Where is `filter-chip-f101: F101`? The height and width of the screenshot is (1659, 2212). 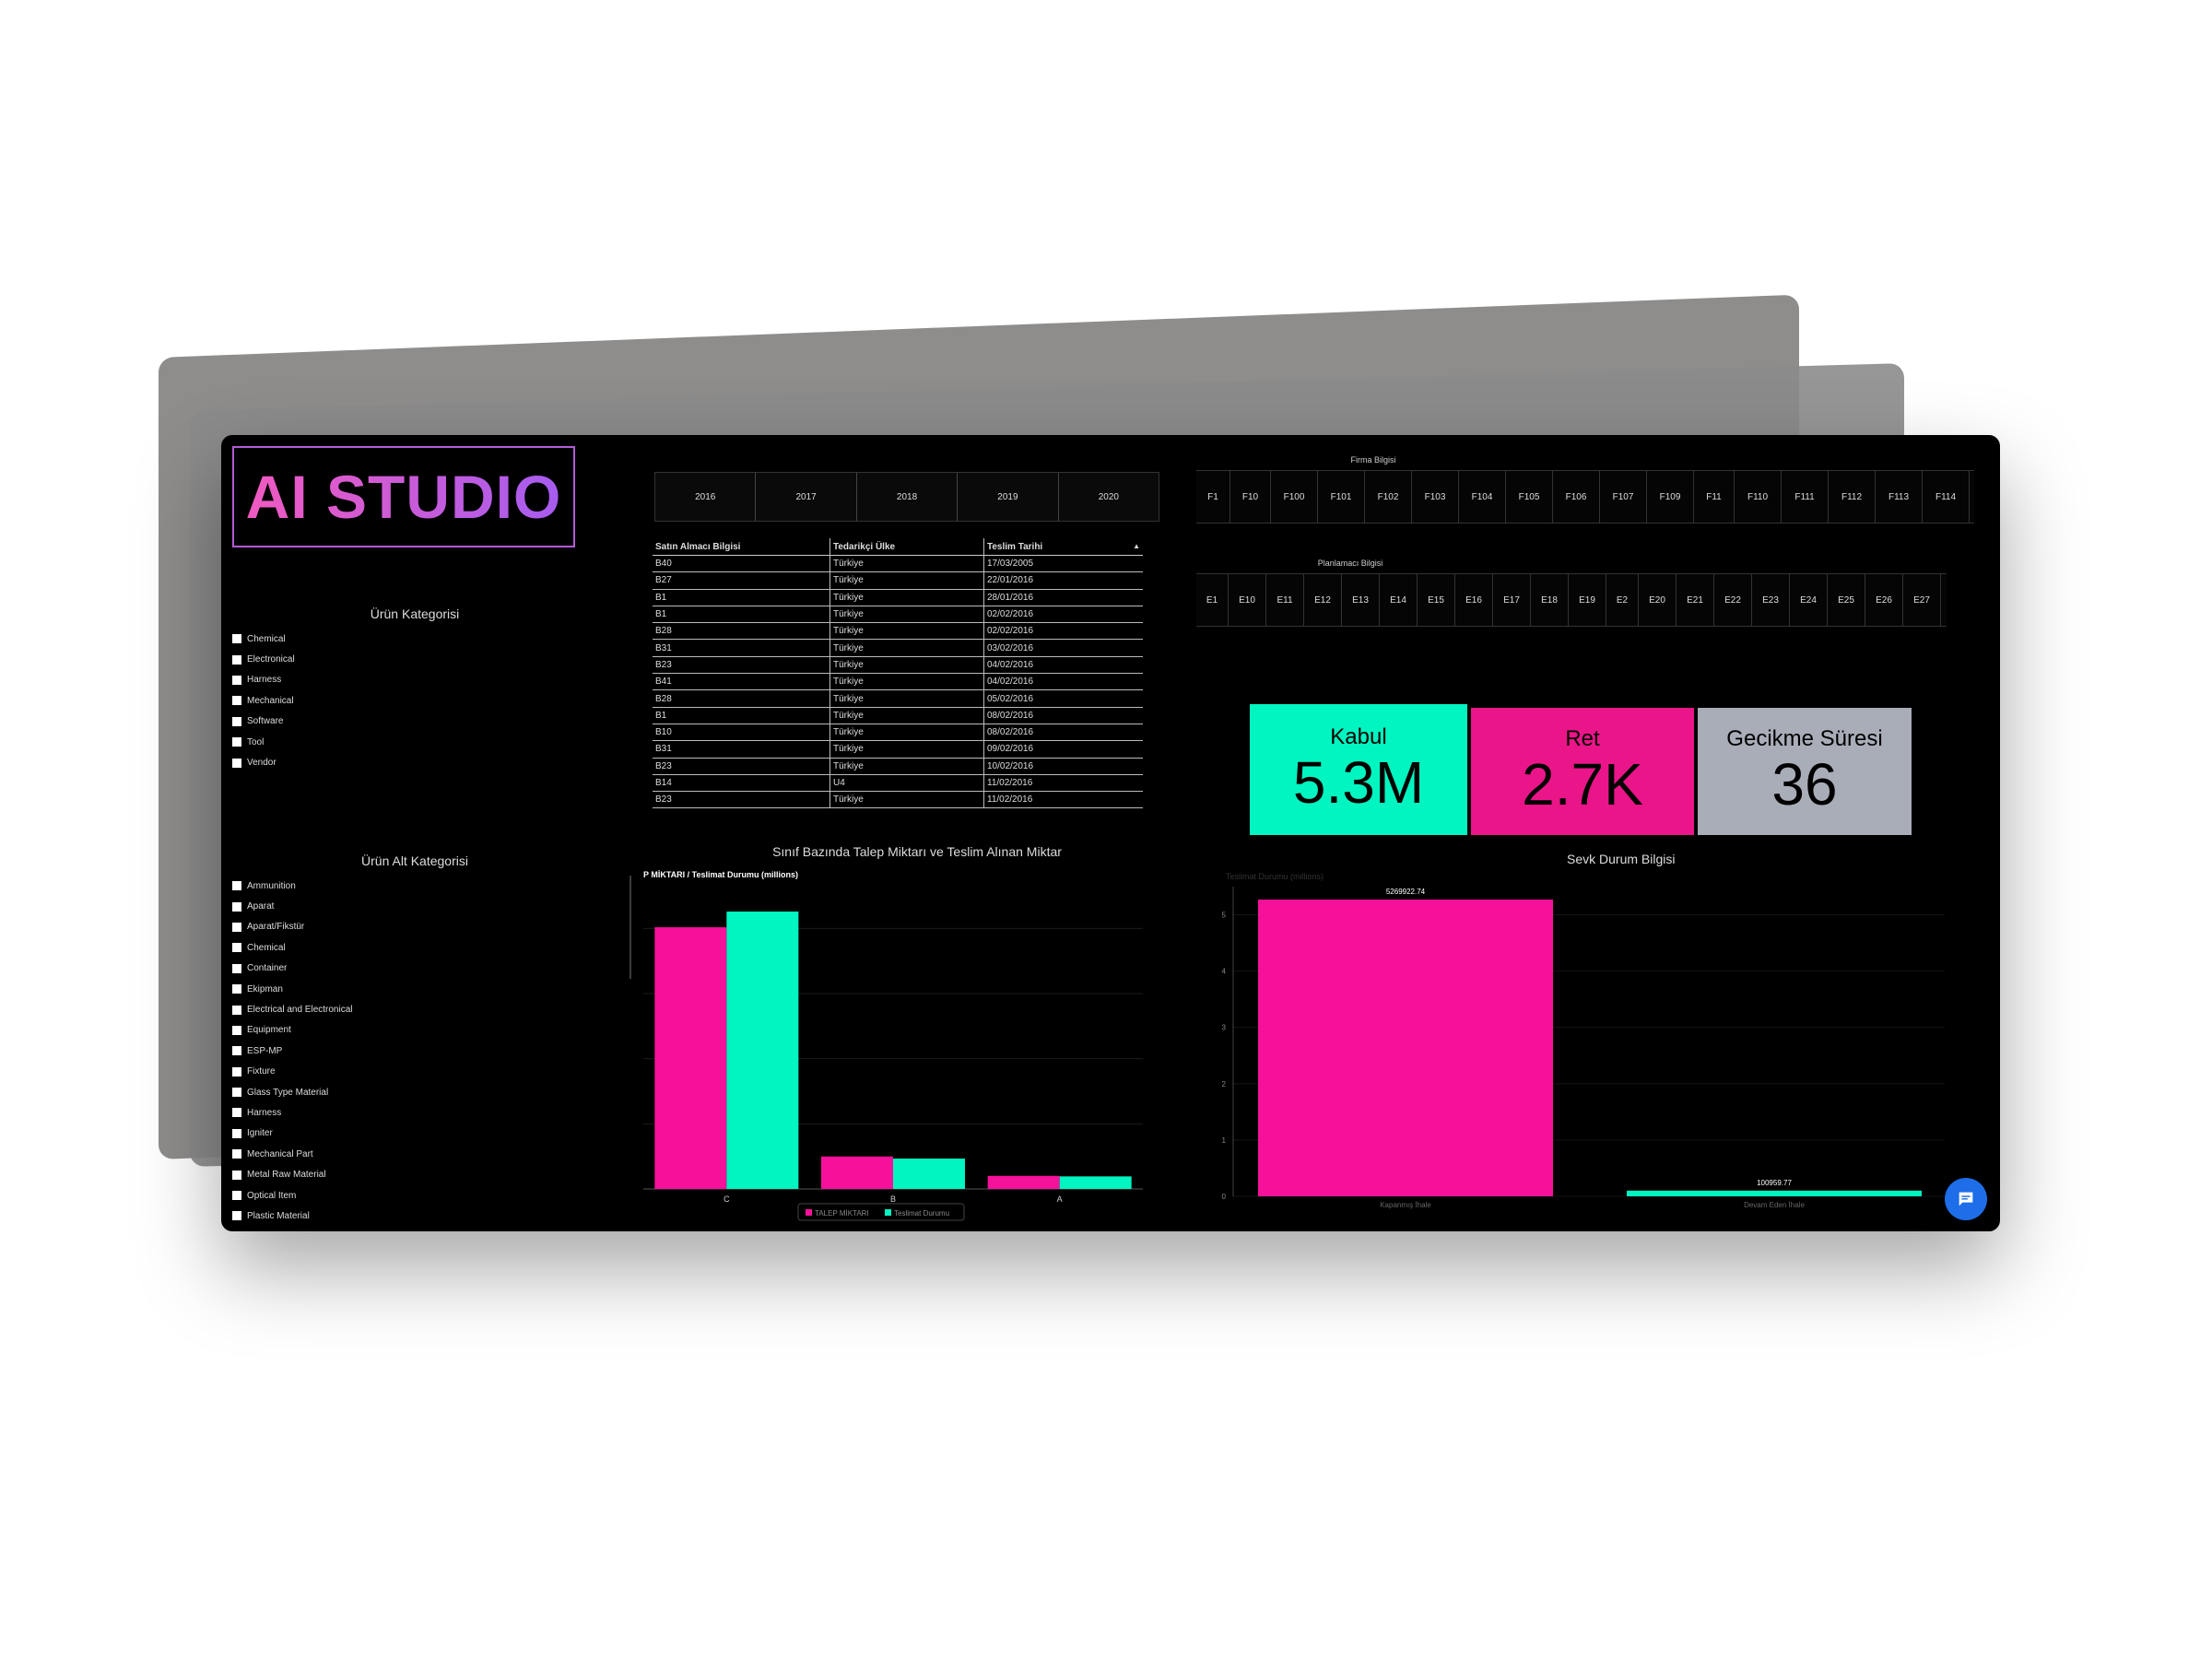 filter-chip-f101: F101 is located at coordinates (1341, 497).